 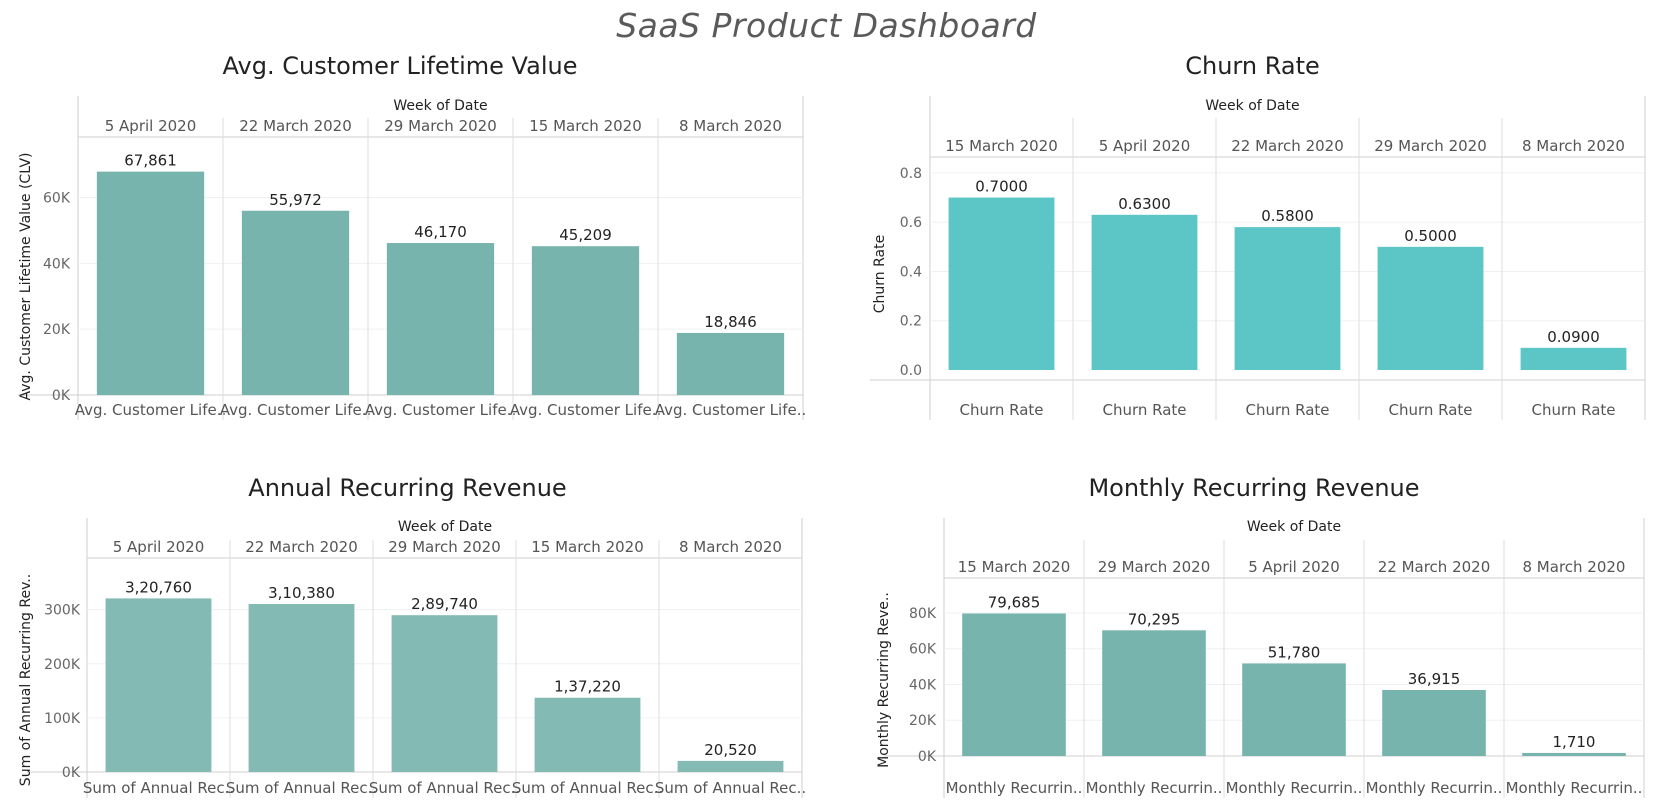 I want to click on arr-column-header-title: Week of Date, so click(x=445, y=527).